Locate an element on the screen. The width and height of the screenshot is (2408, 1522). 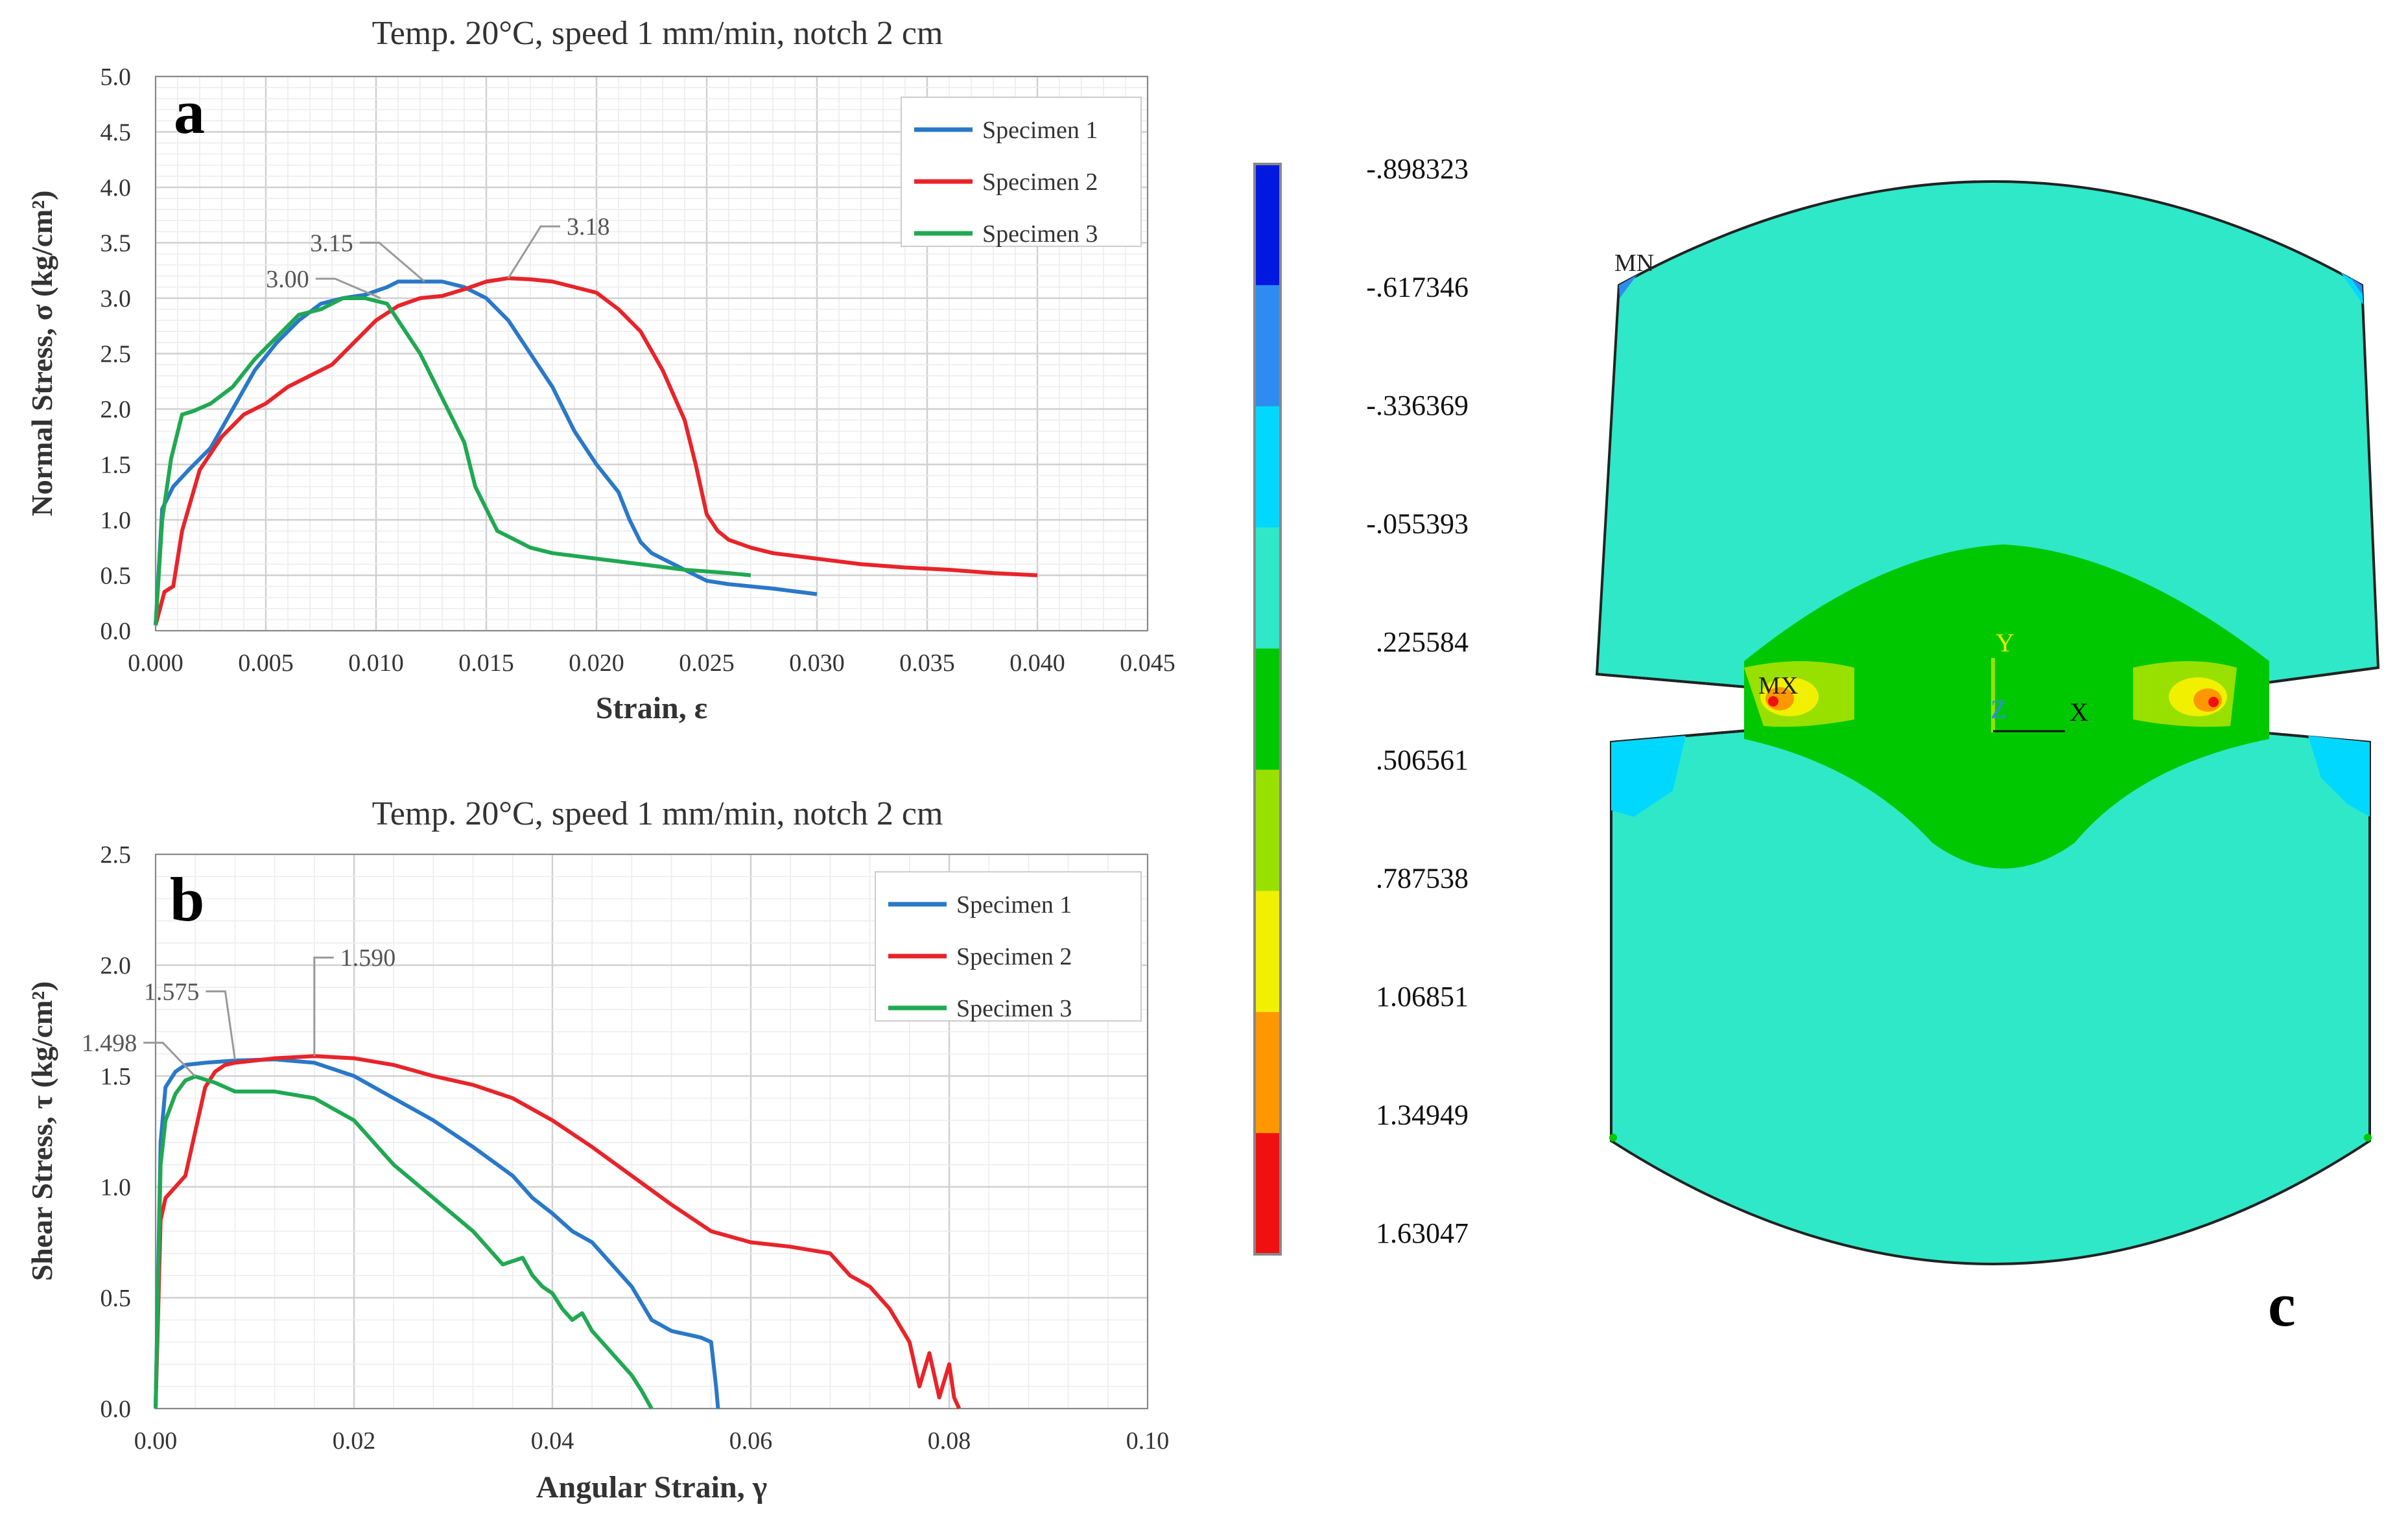
max-label: MX is located at coordinates (1778, 685).